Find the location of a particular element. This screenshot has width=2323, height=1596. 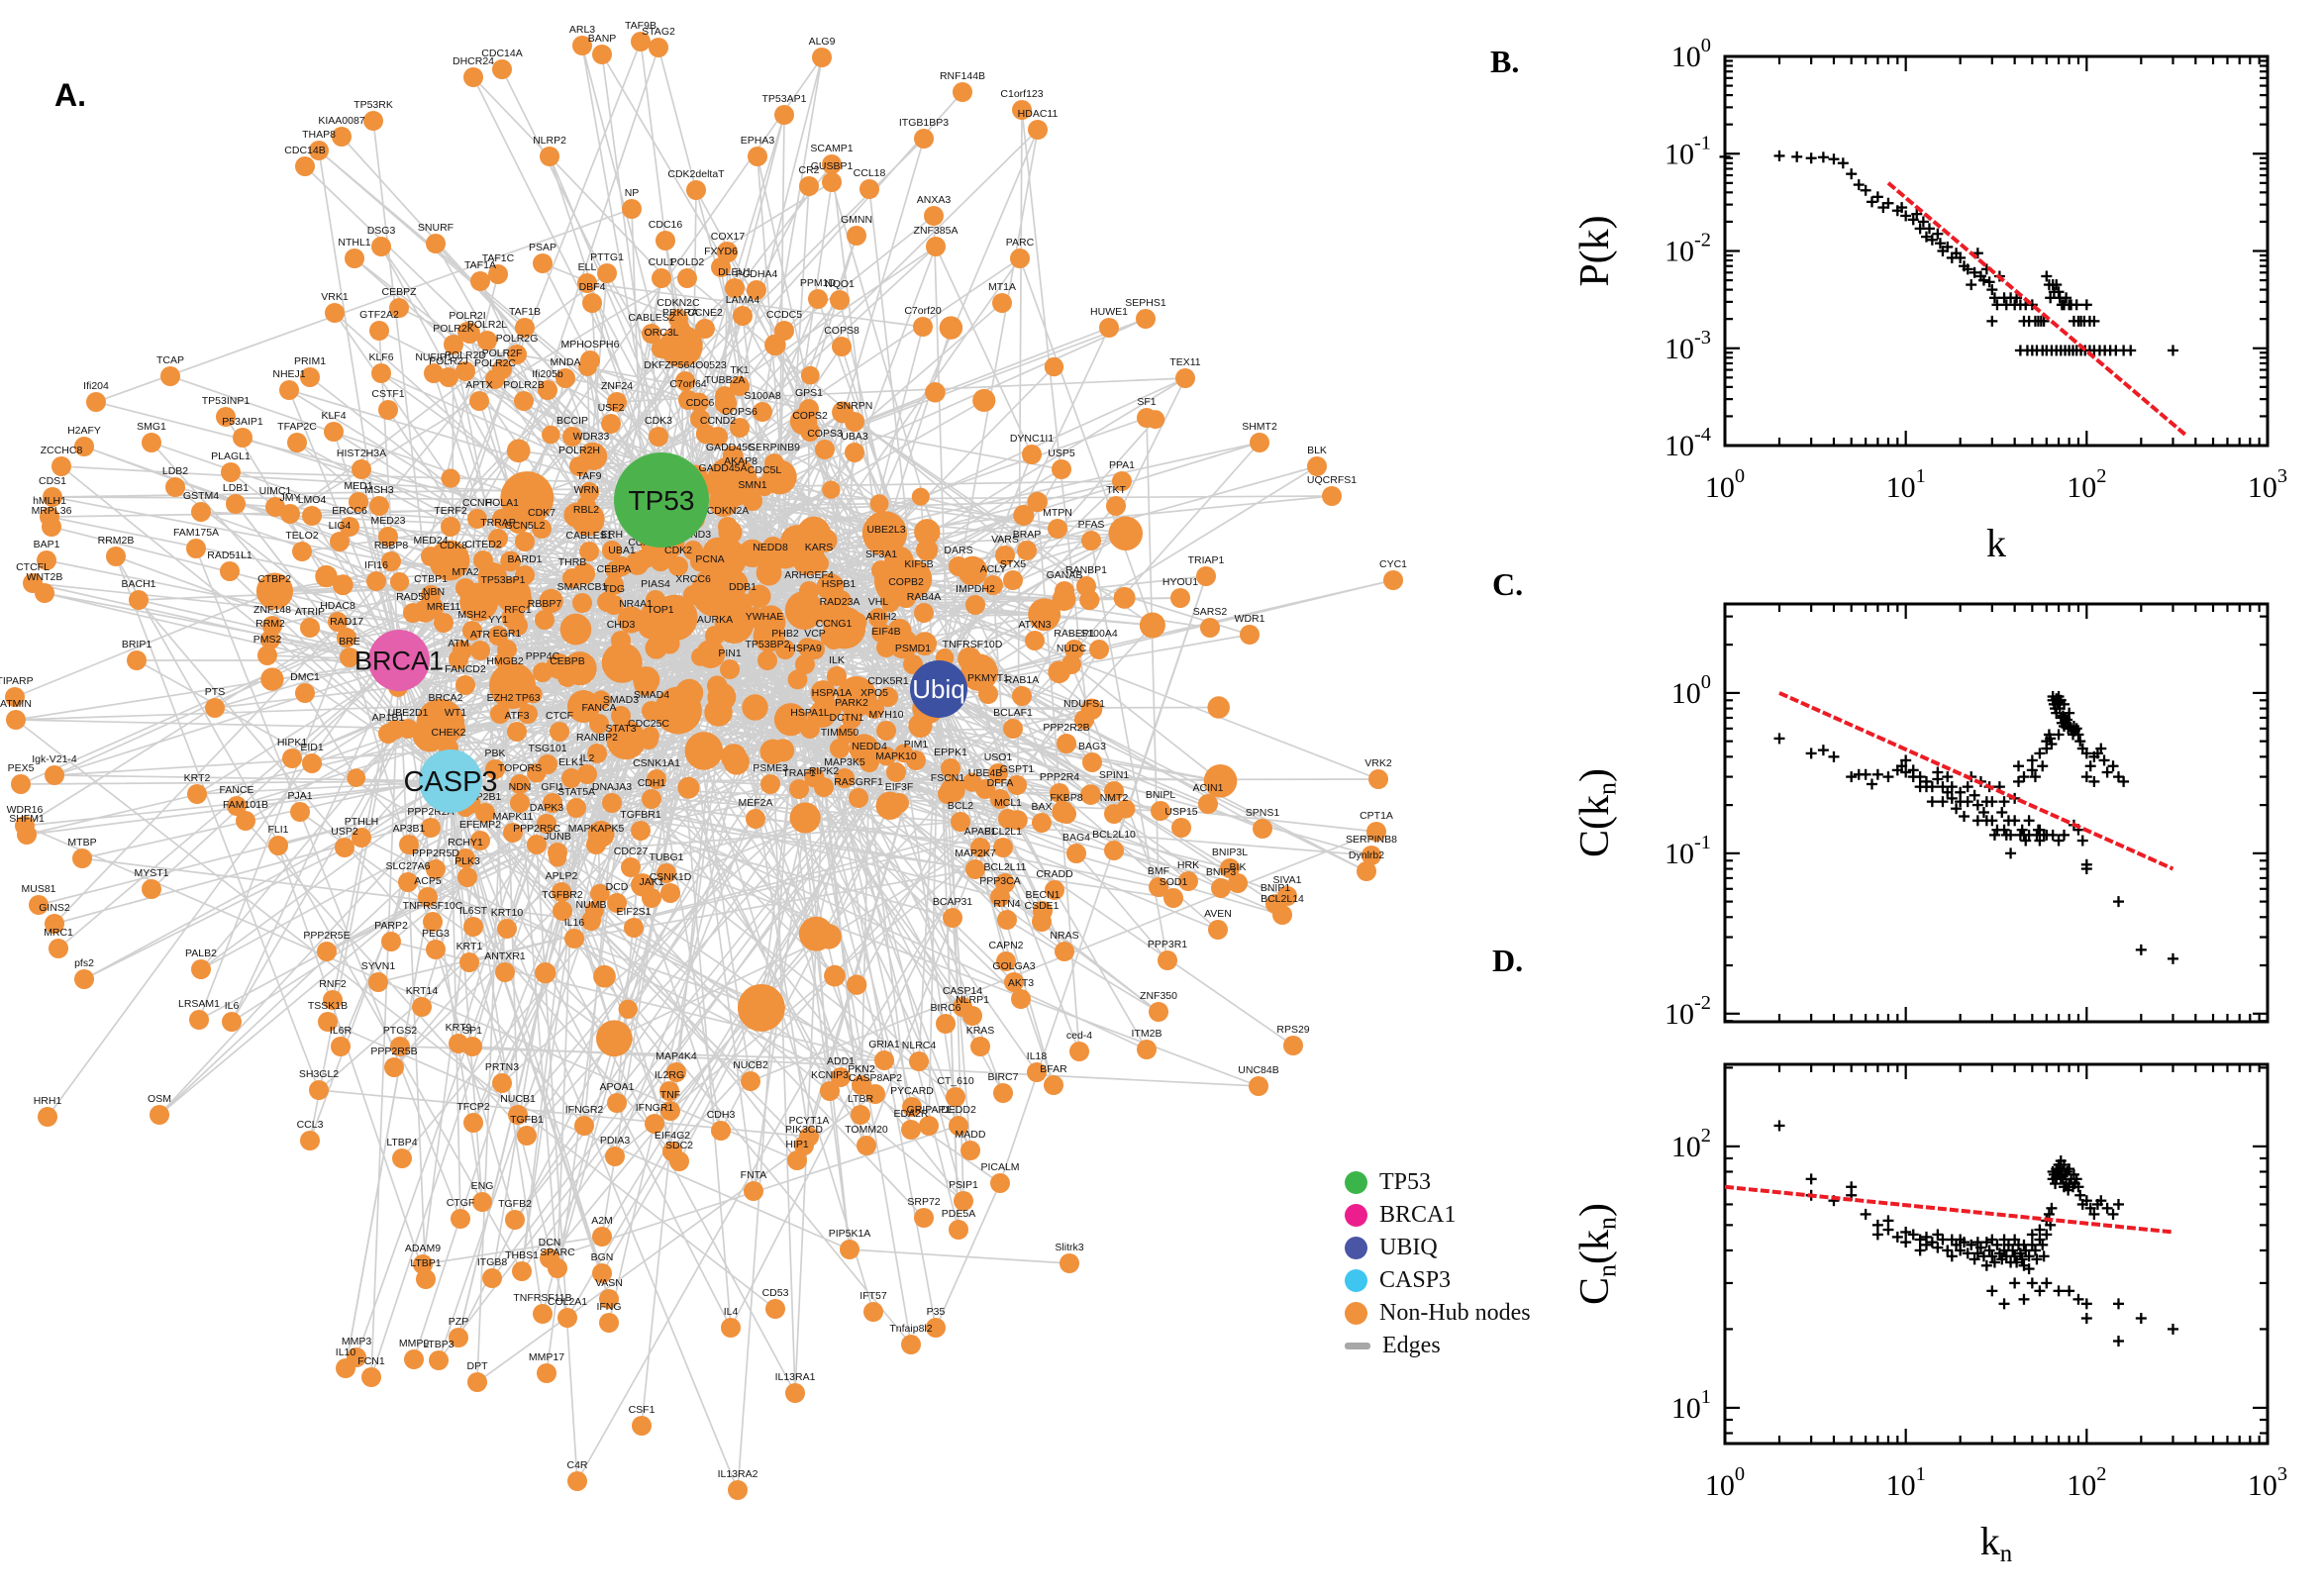

gene-label: SMARCB1 is located at coordinates (582, 587).